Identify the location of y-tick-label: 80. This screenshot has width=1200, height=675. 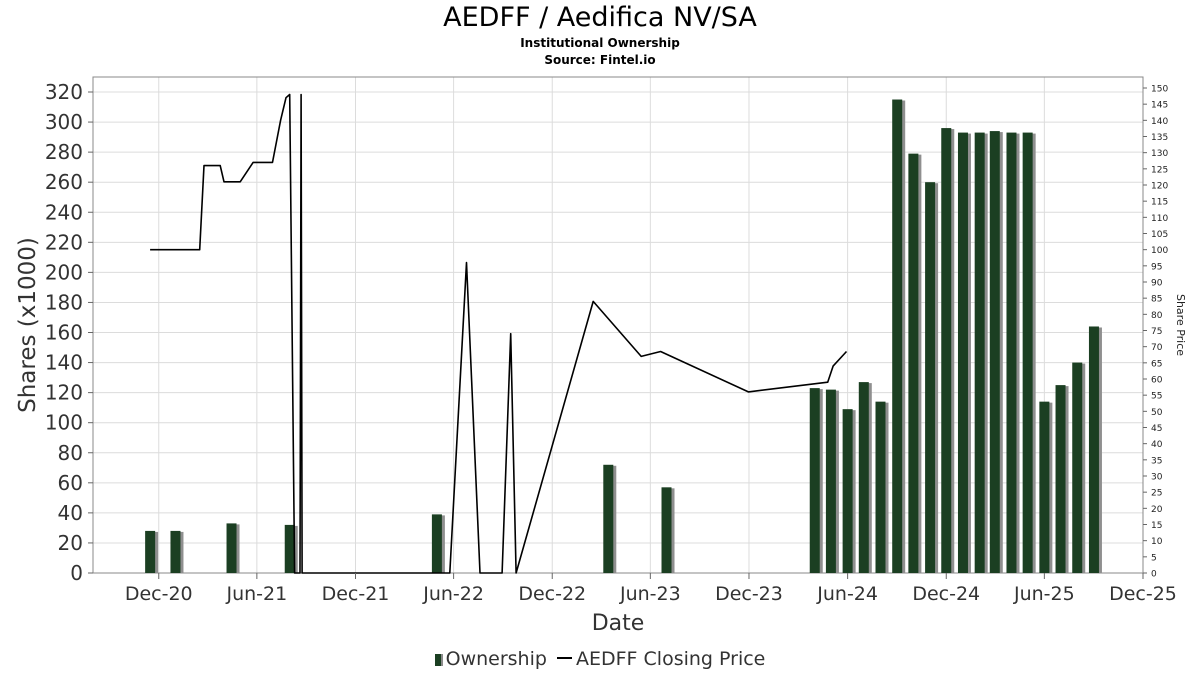
(70, 453).